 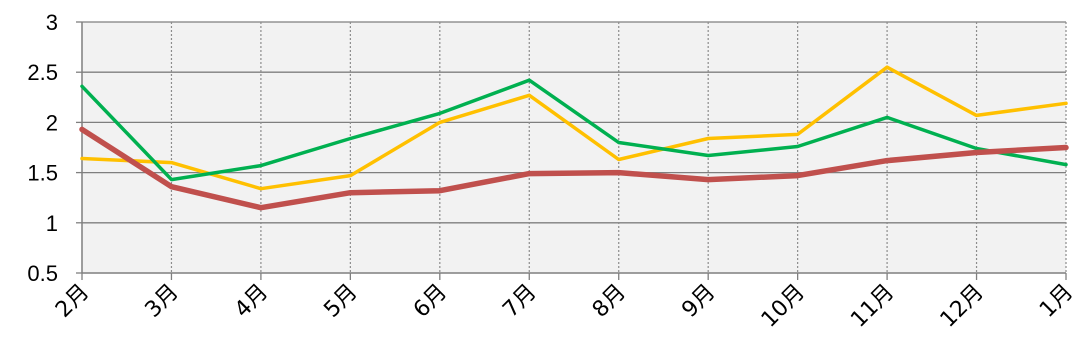 I want to click on x-tick-label: 11月, so click(x=872, y=306).